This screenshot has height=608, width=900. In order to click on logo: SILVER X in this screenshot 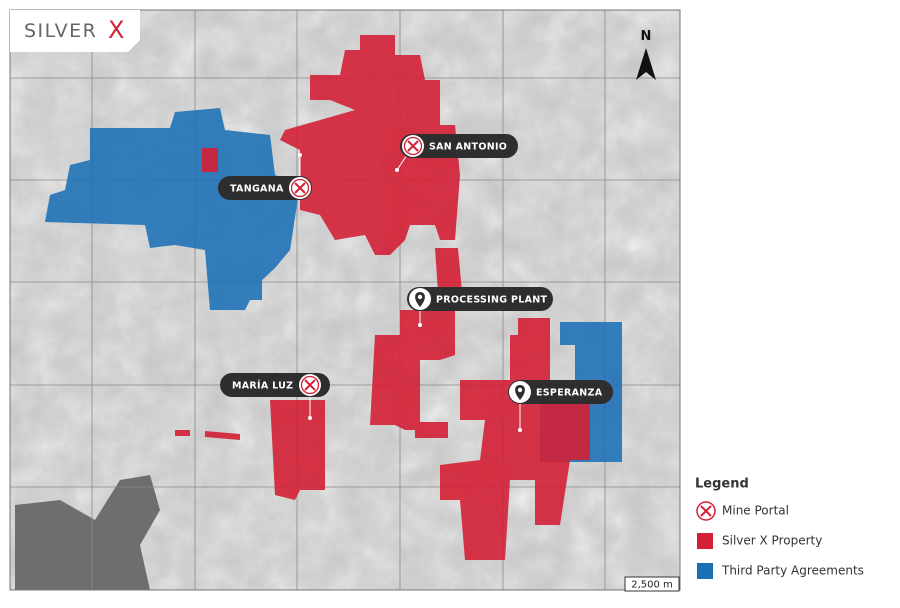, I will do `click(75, 31)`.